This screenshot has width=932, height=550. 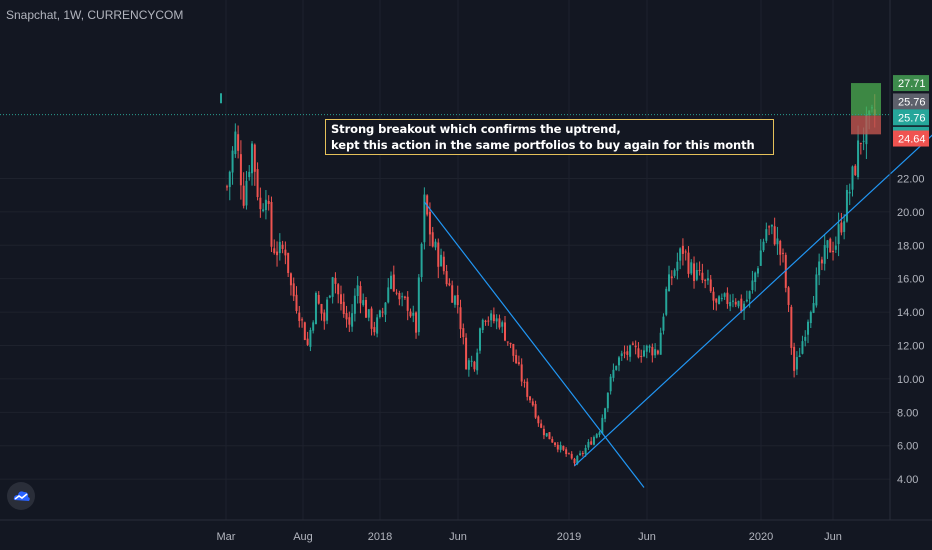 I want to click on time-tick-label: Mar, so click(x=226, y=537).